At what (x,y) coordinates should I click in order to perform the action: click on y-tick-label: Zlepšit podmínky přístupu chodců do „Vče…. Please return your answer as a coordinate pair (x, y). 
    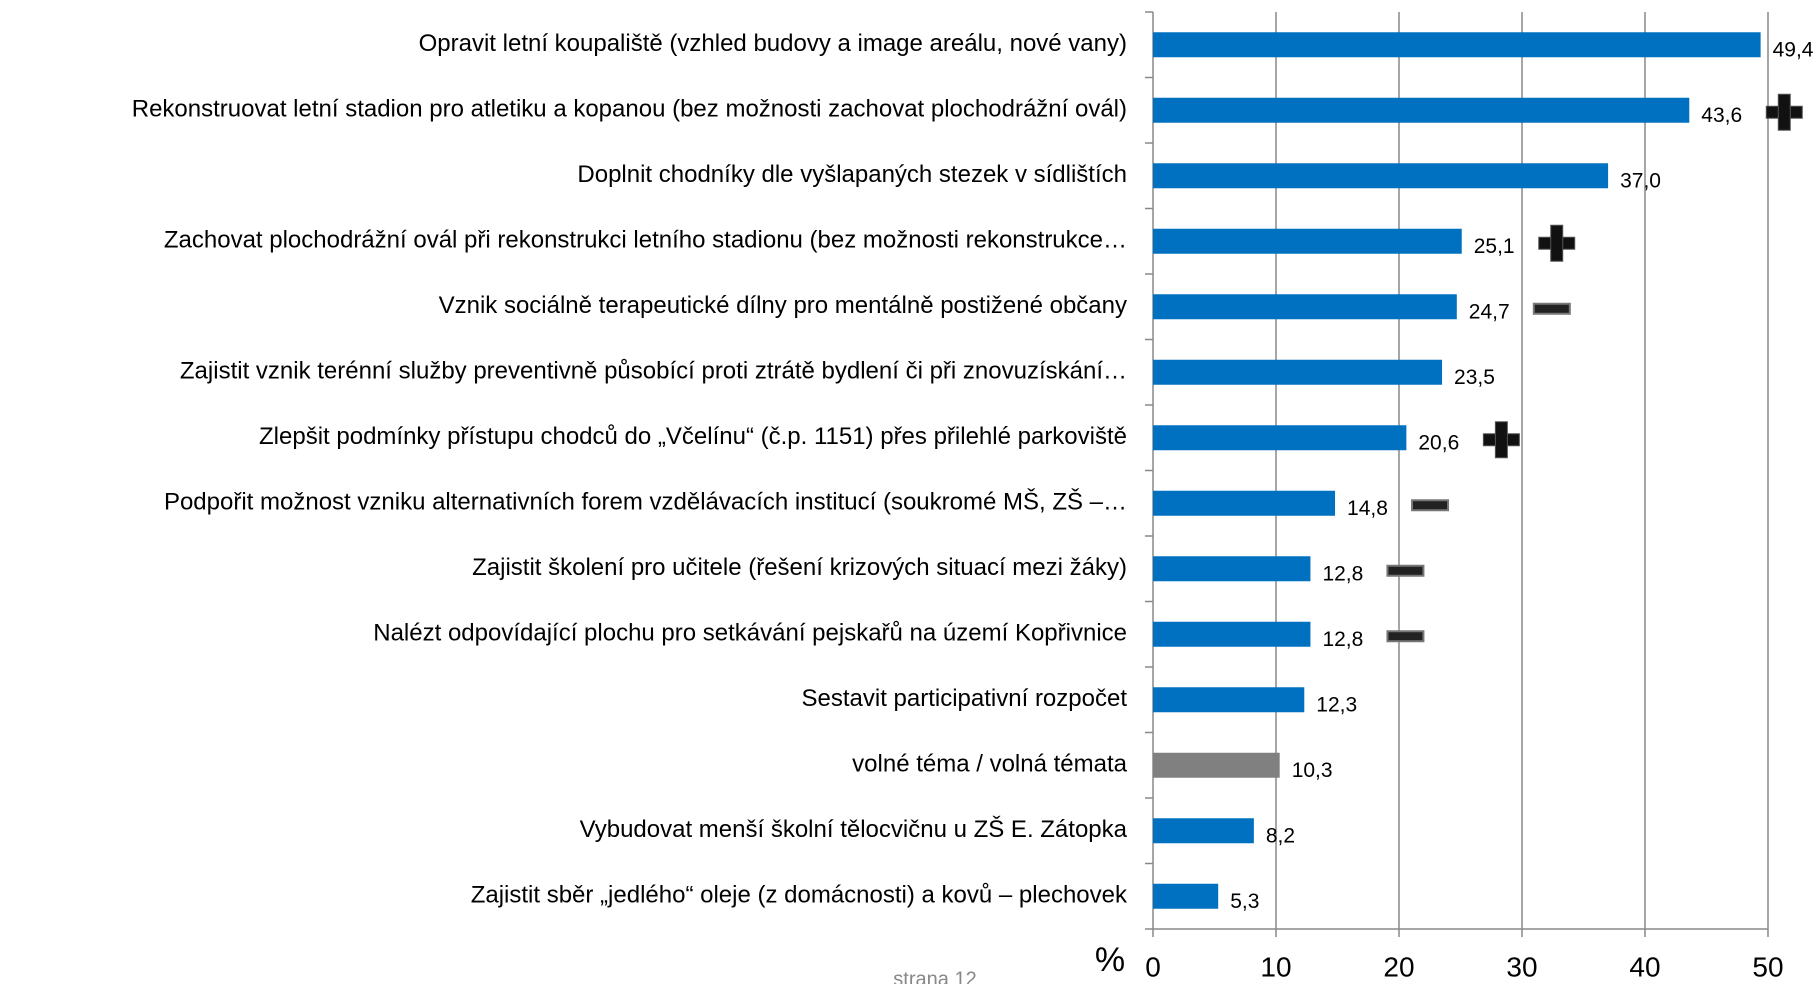
    Looking at the image, I should click on (693, 436).